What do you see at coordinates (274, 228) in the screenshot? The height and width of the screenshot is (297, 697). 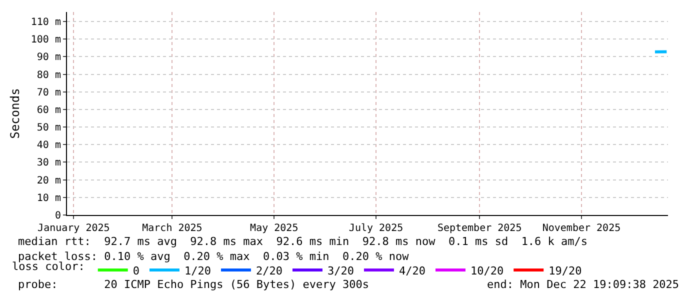 I see `x-tick-label: May 2025` at bounding box center [274, 228].